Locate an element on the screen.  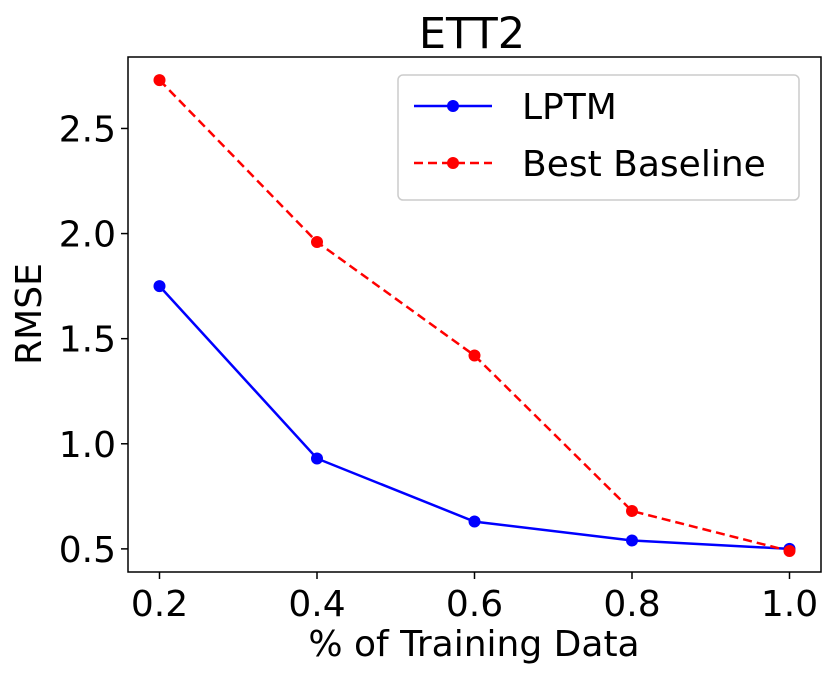
y-axis: 0.5 1.0 1.5 2.0 2.5 is located at coordinates (93, 340).